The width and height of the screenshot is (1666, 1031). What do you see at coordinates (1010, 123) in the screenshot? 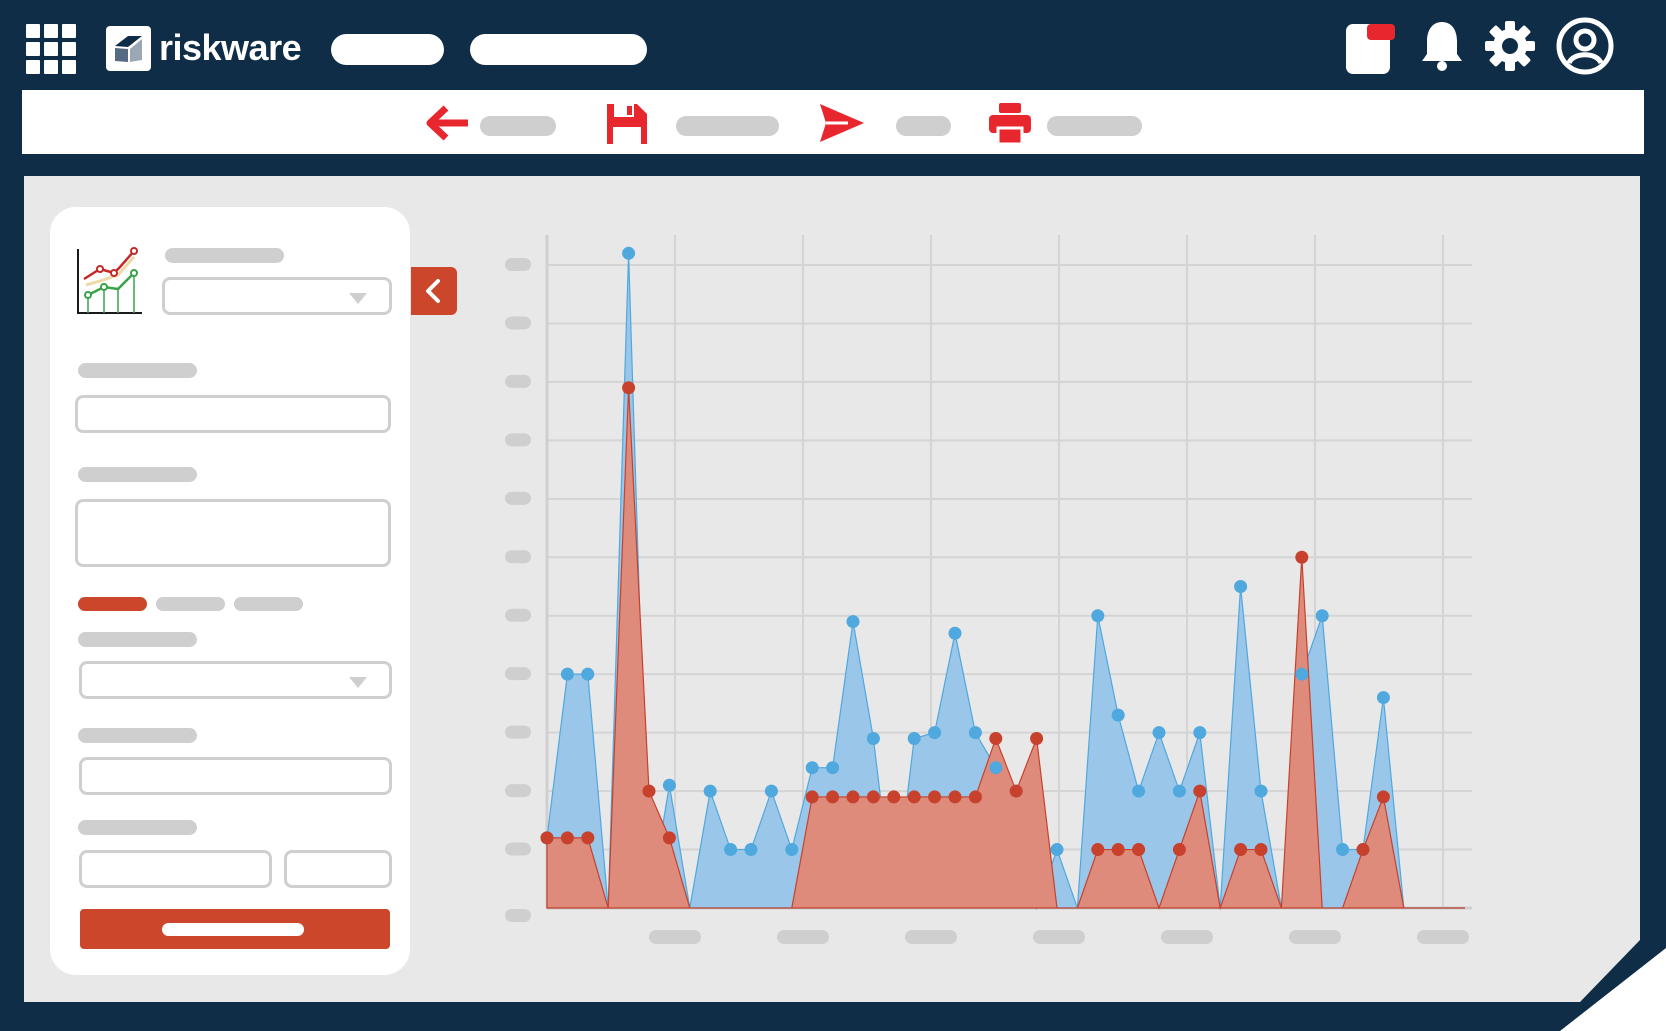
I see `print-icon` at bounding box center [1010, 123].